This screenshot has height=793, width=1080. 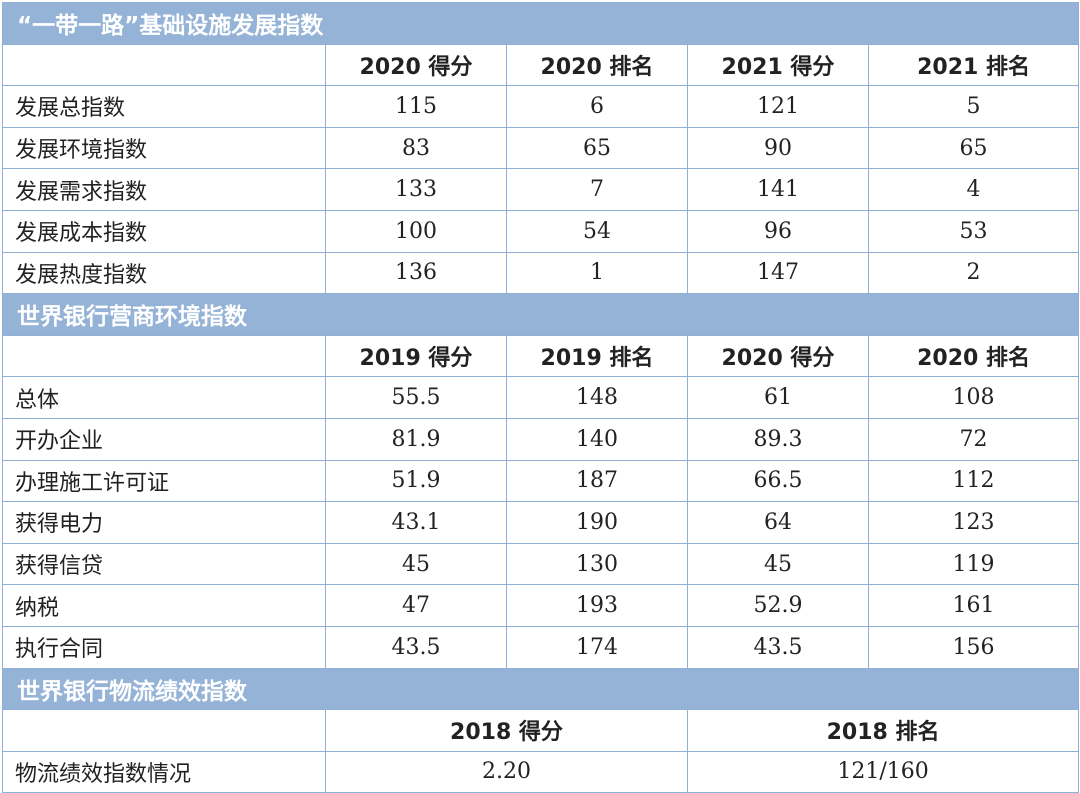 I want to click on column-header: 2019 得分, so click(x=416, y=356).